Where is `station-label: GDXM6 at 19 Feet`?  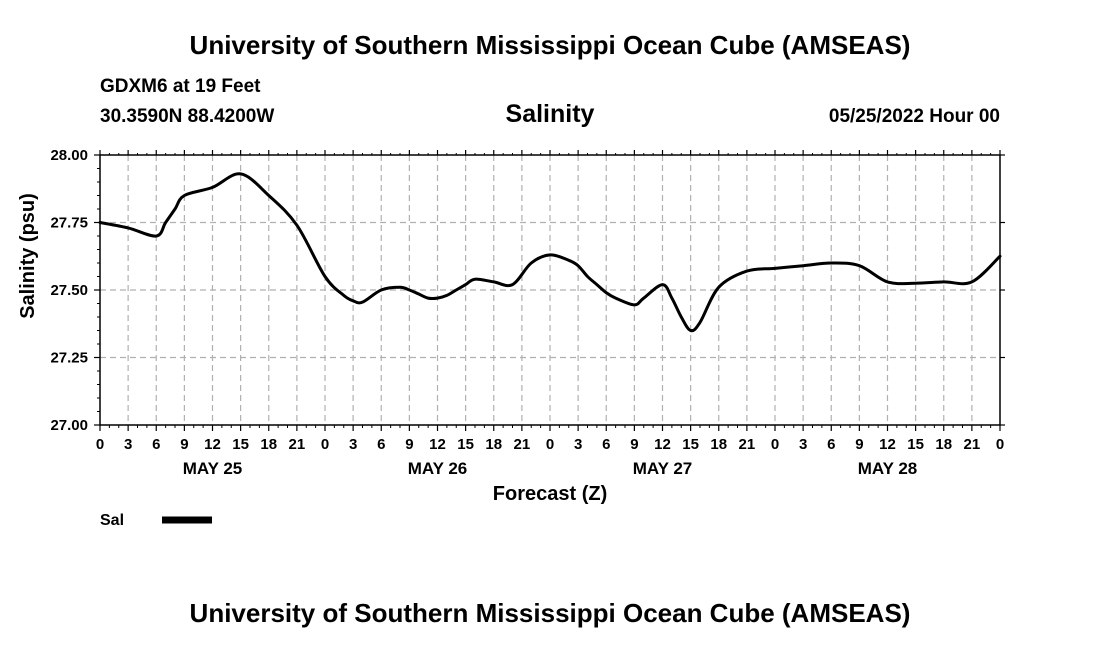
station-label: GDXM6 at 19 Feet is located at coordinates (180, 86).